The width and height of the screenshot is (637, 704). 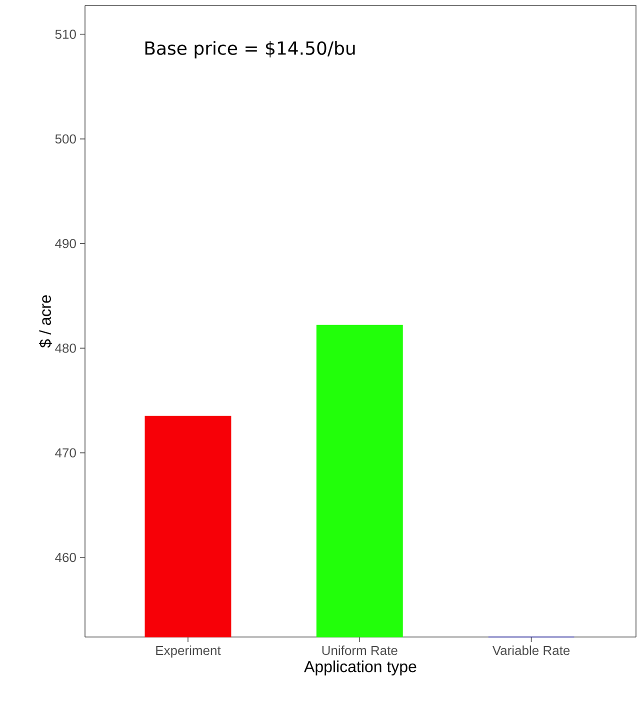 What do you see at coordinates (65, 243) in the screenshot?
I see `y-tick-label: 490` at bounding box center [65, 243].